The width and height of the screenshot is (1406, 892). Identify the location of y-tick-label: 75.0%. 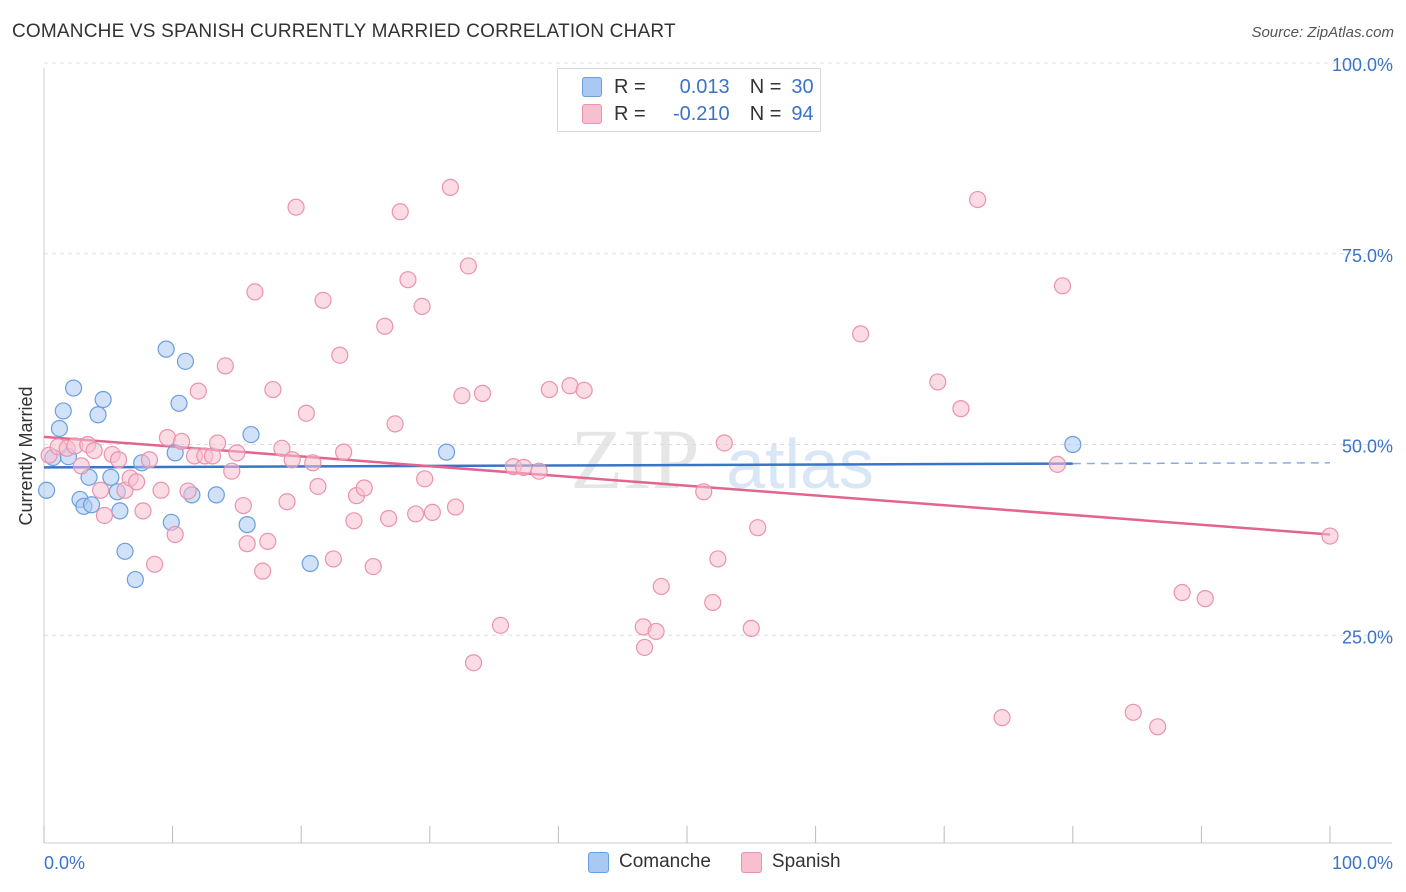
(1367, 256).